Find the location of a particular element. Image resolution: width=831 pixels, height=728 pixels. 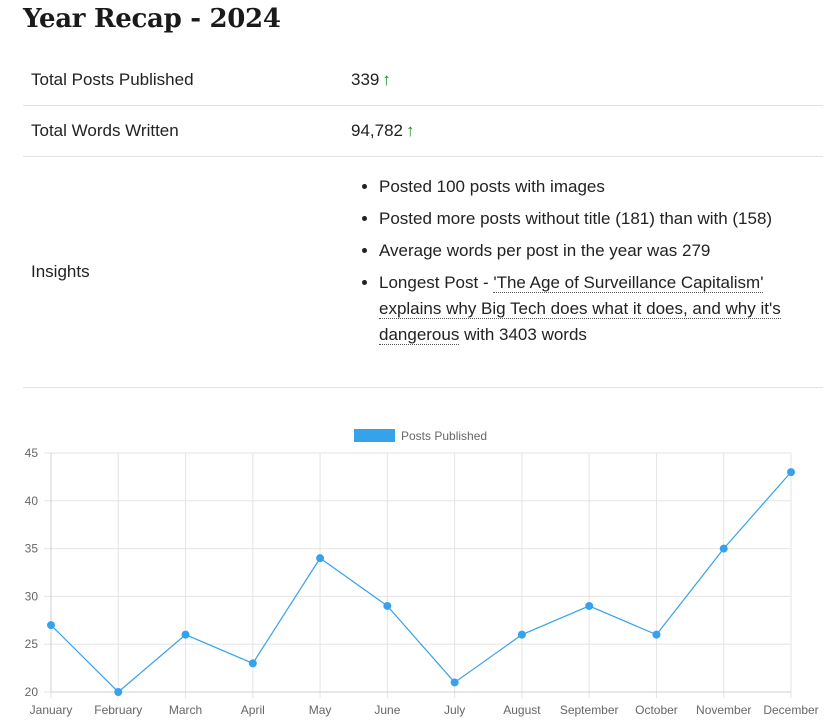

legend-label: Posts Published is located at coordinates (444, 436).